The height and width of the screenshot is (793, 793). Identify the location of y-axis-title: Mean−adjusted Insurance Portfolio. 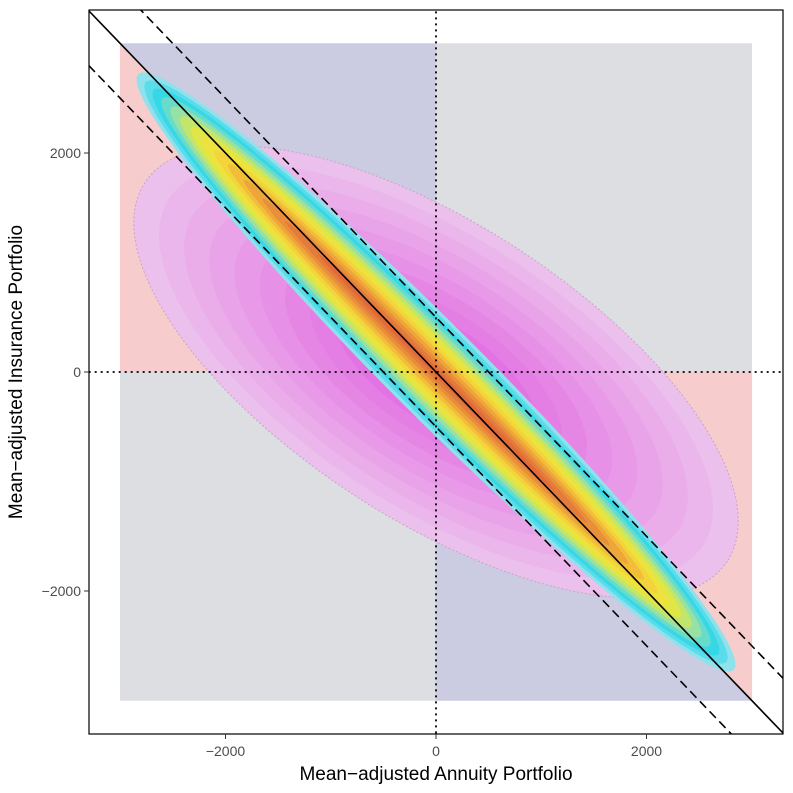
(16, 372).